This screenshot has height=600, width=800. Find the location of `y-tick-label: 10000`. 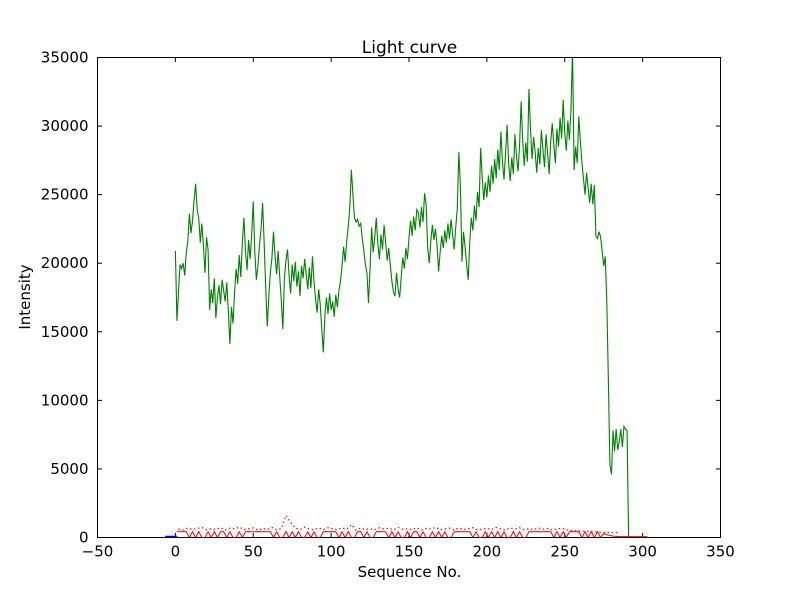

y-tick-label: 10000 is located at coordinates (65, 400).